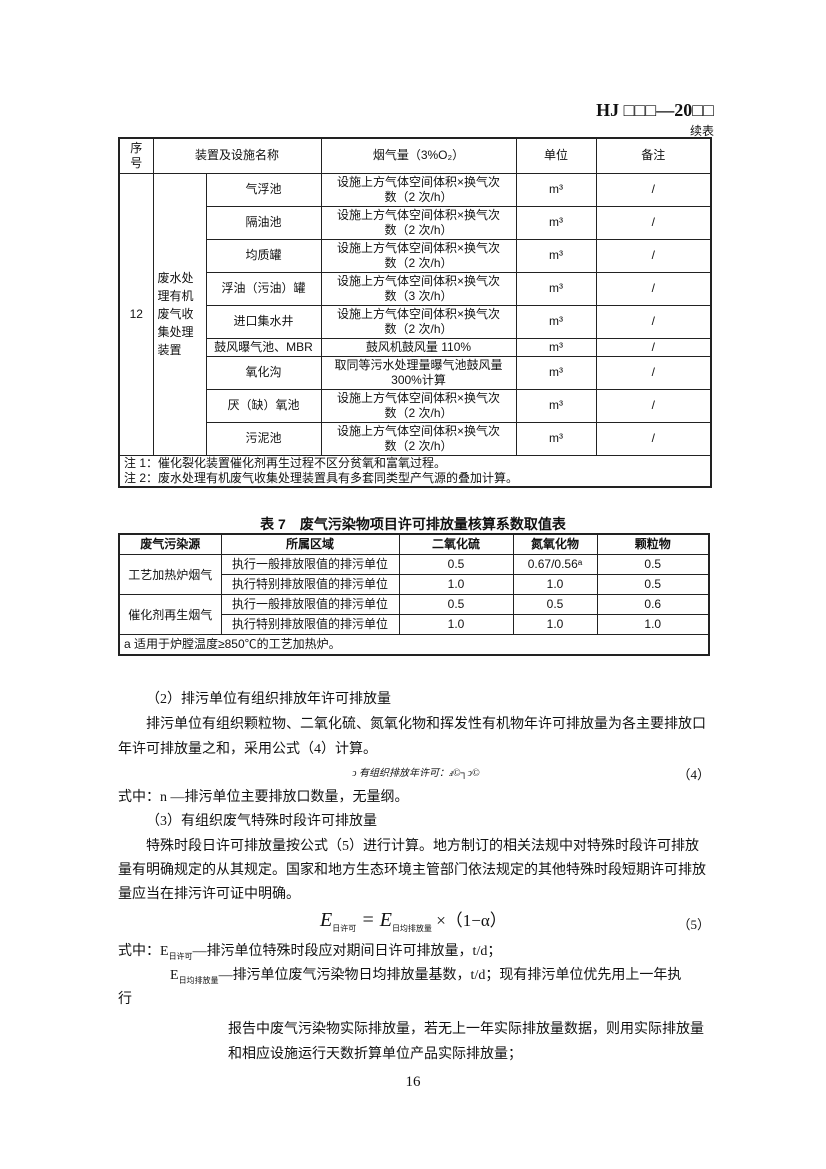 This screenshot has height=1169, width=826. I want to click on category-cell: 废水处理有机废气收集处理装置, so click(179, 314).